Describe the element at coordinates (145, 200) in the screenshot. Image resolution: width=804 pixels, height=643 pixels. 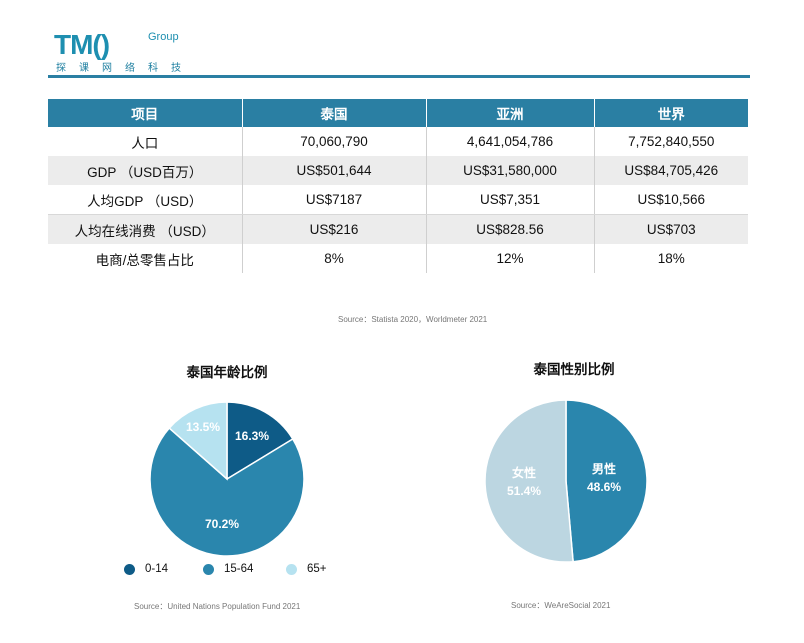
I see `row-label: 人均GDP （USD）` at that location.